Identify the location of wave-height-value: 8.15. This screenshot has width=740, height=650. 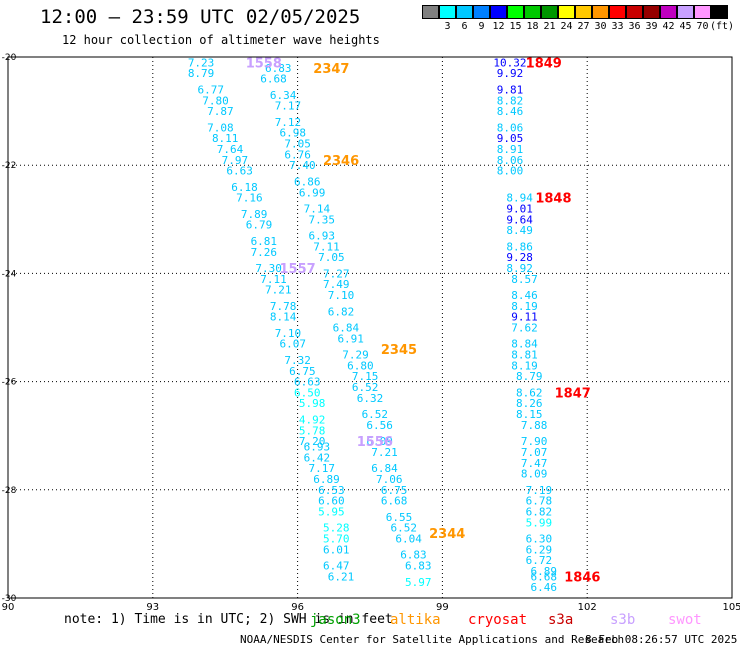
(529, 414).